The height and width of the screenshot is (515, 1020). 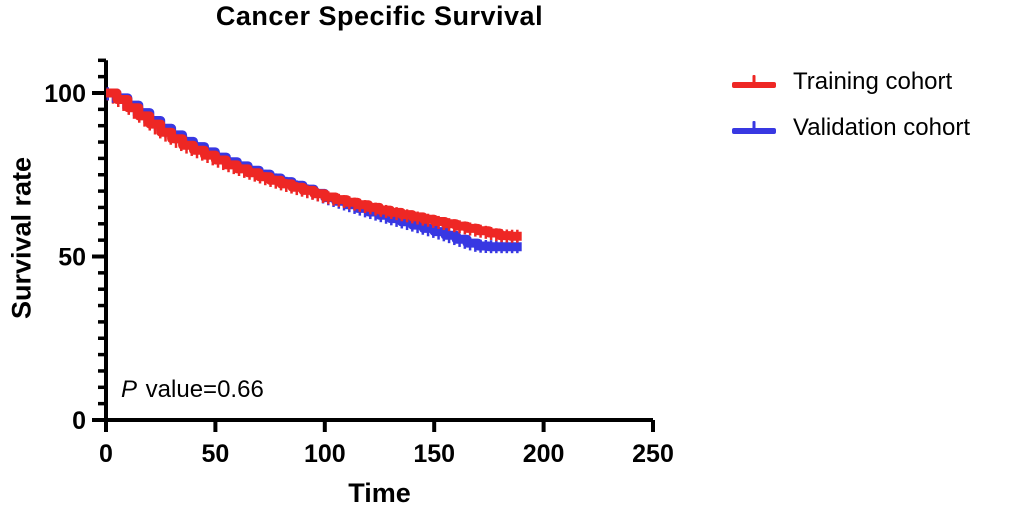 What do you see at coordinates (544, 454) in the screenshot?
I see `x-tick-label: 200` at bounding box center [544, 454].